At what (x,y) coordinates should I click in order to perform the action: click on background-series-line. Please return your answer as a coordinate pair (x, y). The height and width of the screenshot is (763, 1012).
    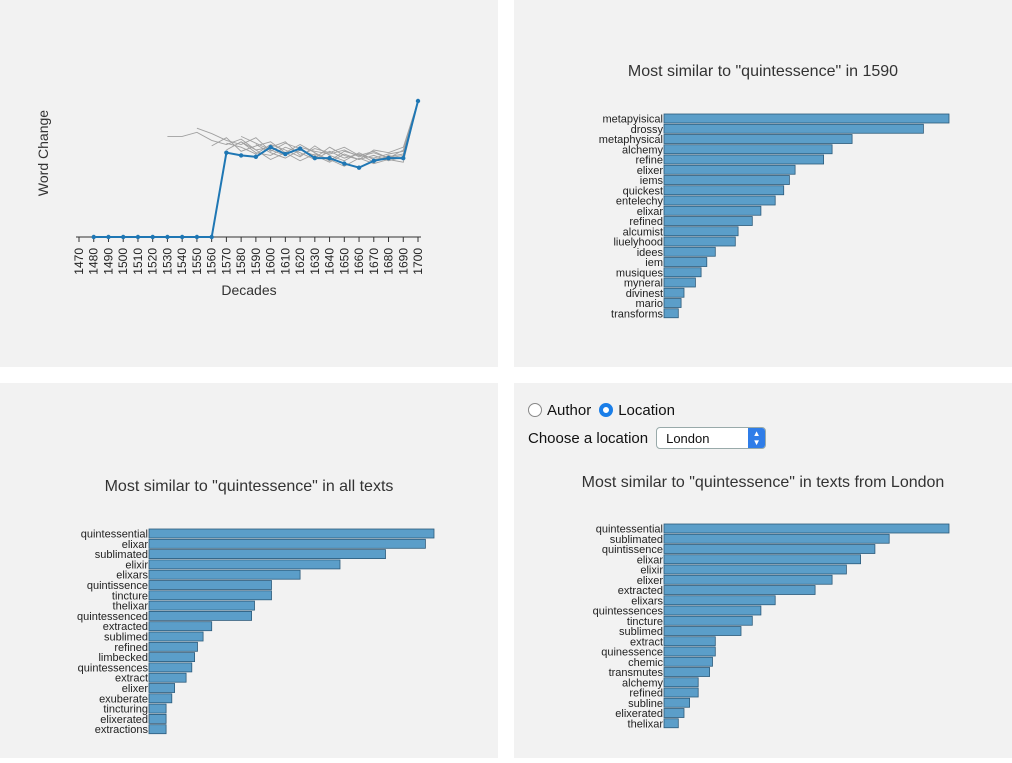
    Looking at the image, I should click on (315, 131).